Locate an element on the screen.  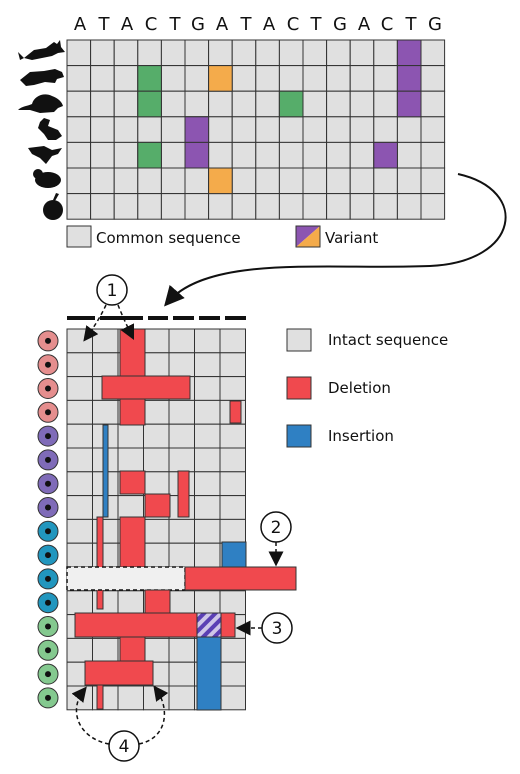
variant-hatched-cell is located at coordinates (209, 625).